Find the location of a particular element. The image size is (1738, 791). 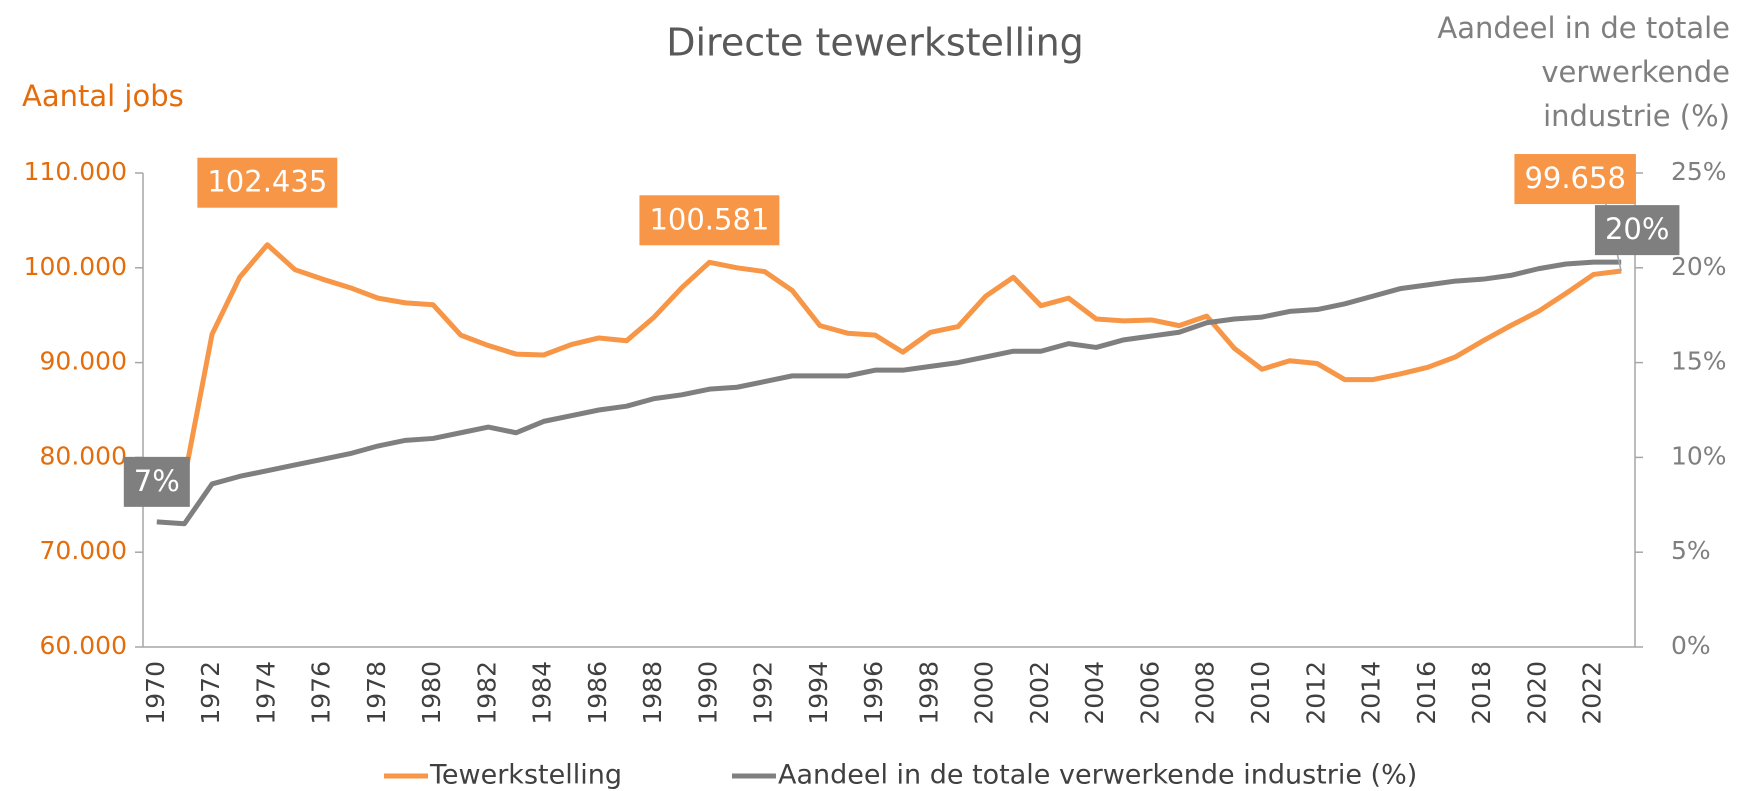

y-tick-label: 90.000 is located at coordinates (83, 361).